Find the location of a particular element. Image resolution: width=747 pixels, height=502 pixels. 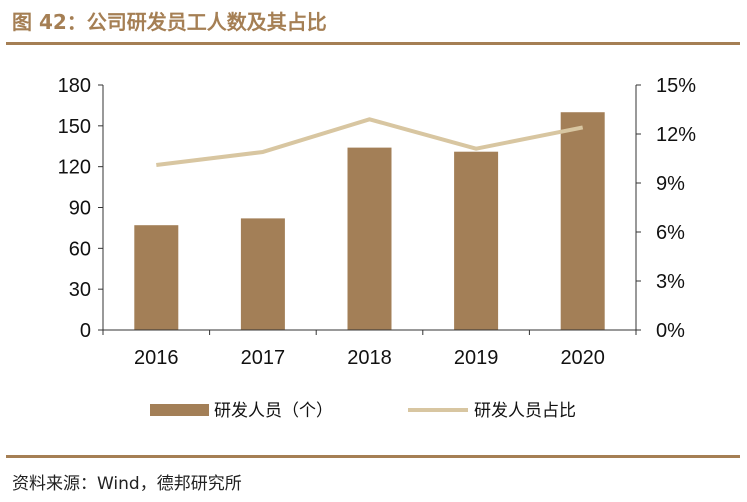

bar-2018 is located at coordinates (369, 238).